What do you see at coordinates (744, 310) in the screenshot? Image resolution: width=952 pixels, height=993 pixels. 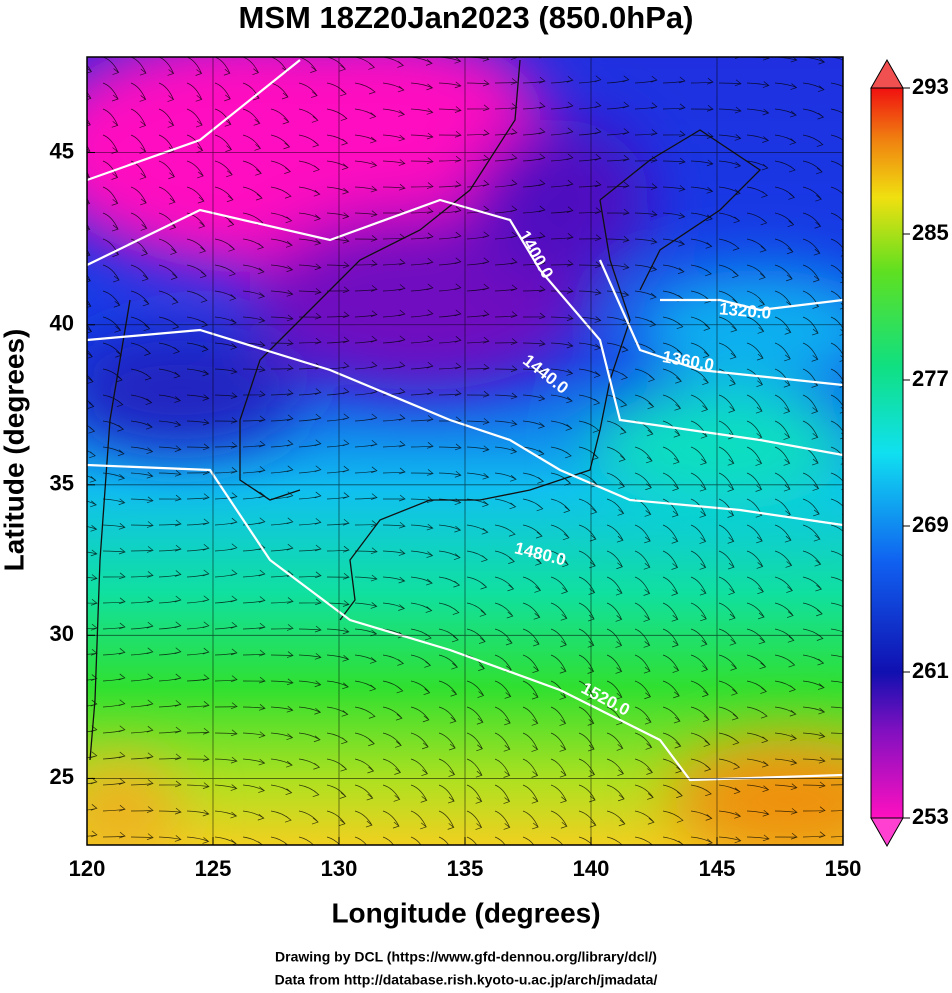 I see `contour-label: 1320.0` at bounding box center [744, 310].